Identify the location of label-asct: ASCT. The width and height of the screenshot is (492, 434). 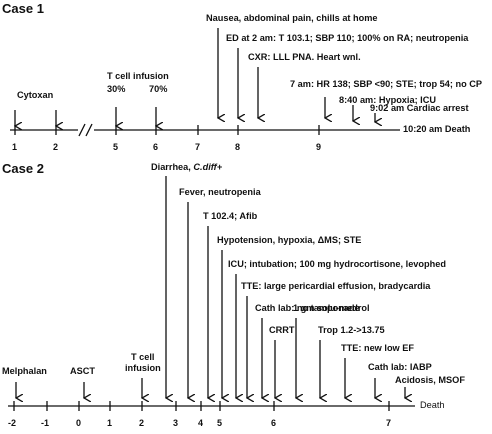
(83, 371).